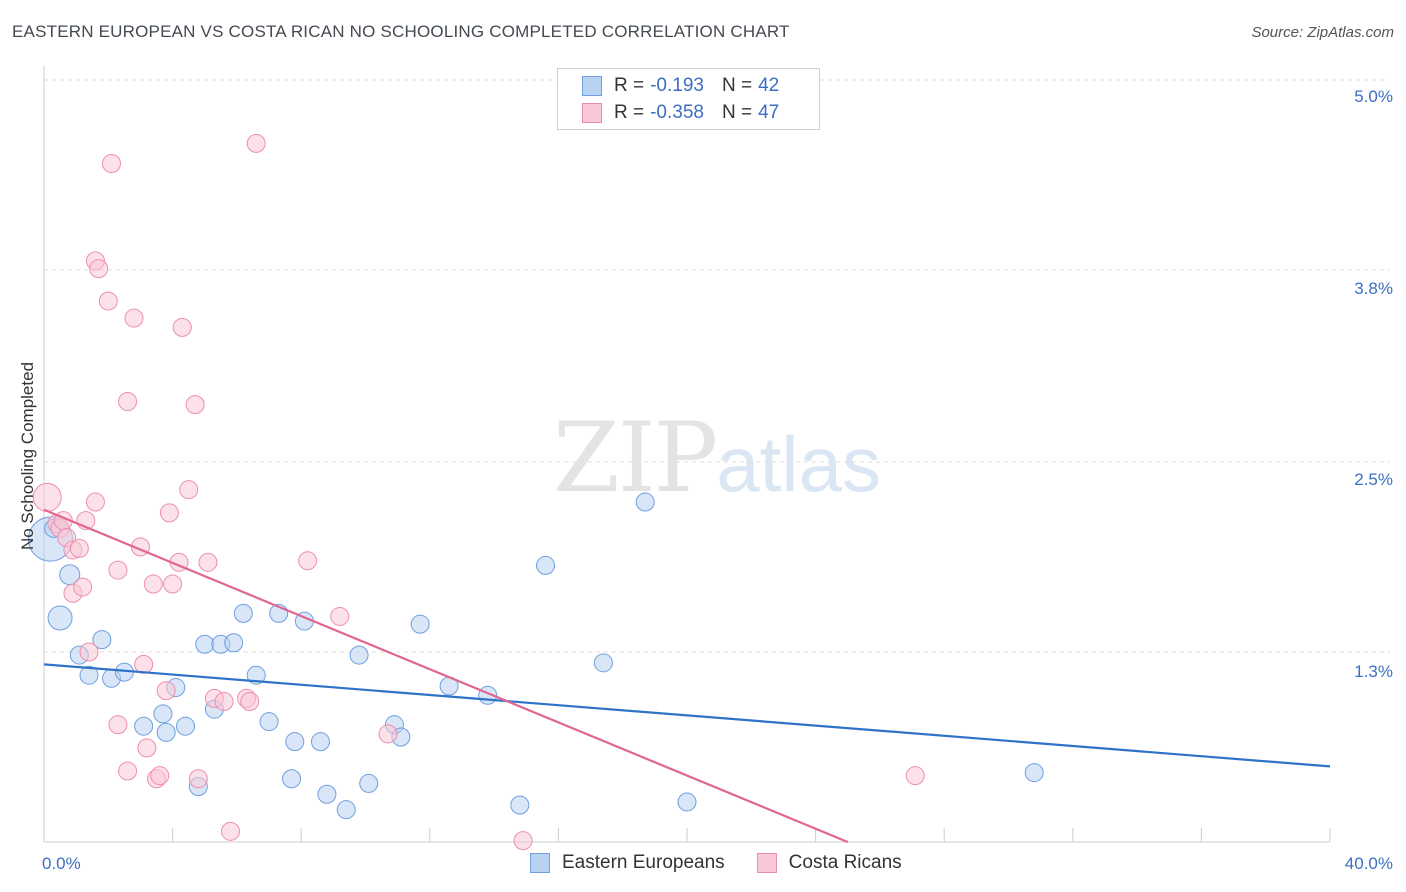 The height and width of the screenshot is (892, 1406). What do you see at coordinates (635, 458) in the screenshot?
I see `watermark-zip: ZIP` at bounding box center [635, 458].